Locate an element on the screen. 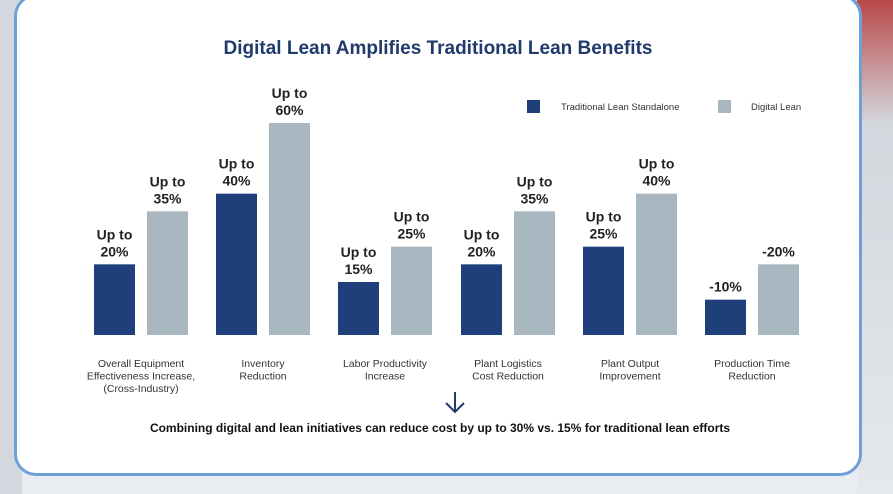 Image resolution: width=893 pixels, height=494 pixels. legend: Traditional Lean Standalone Digital Lean is located at coordinates (664, 106).